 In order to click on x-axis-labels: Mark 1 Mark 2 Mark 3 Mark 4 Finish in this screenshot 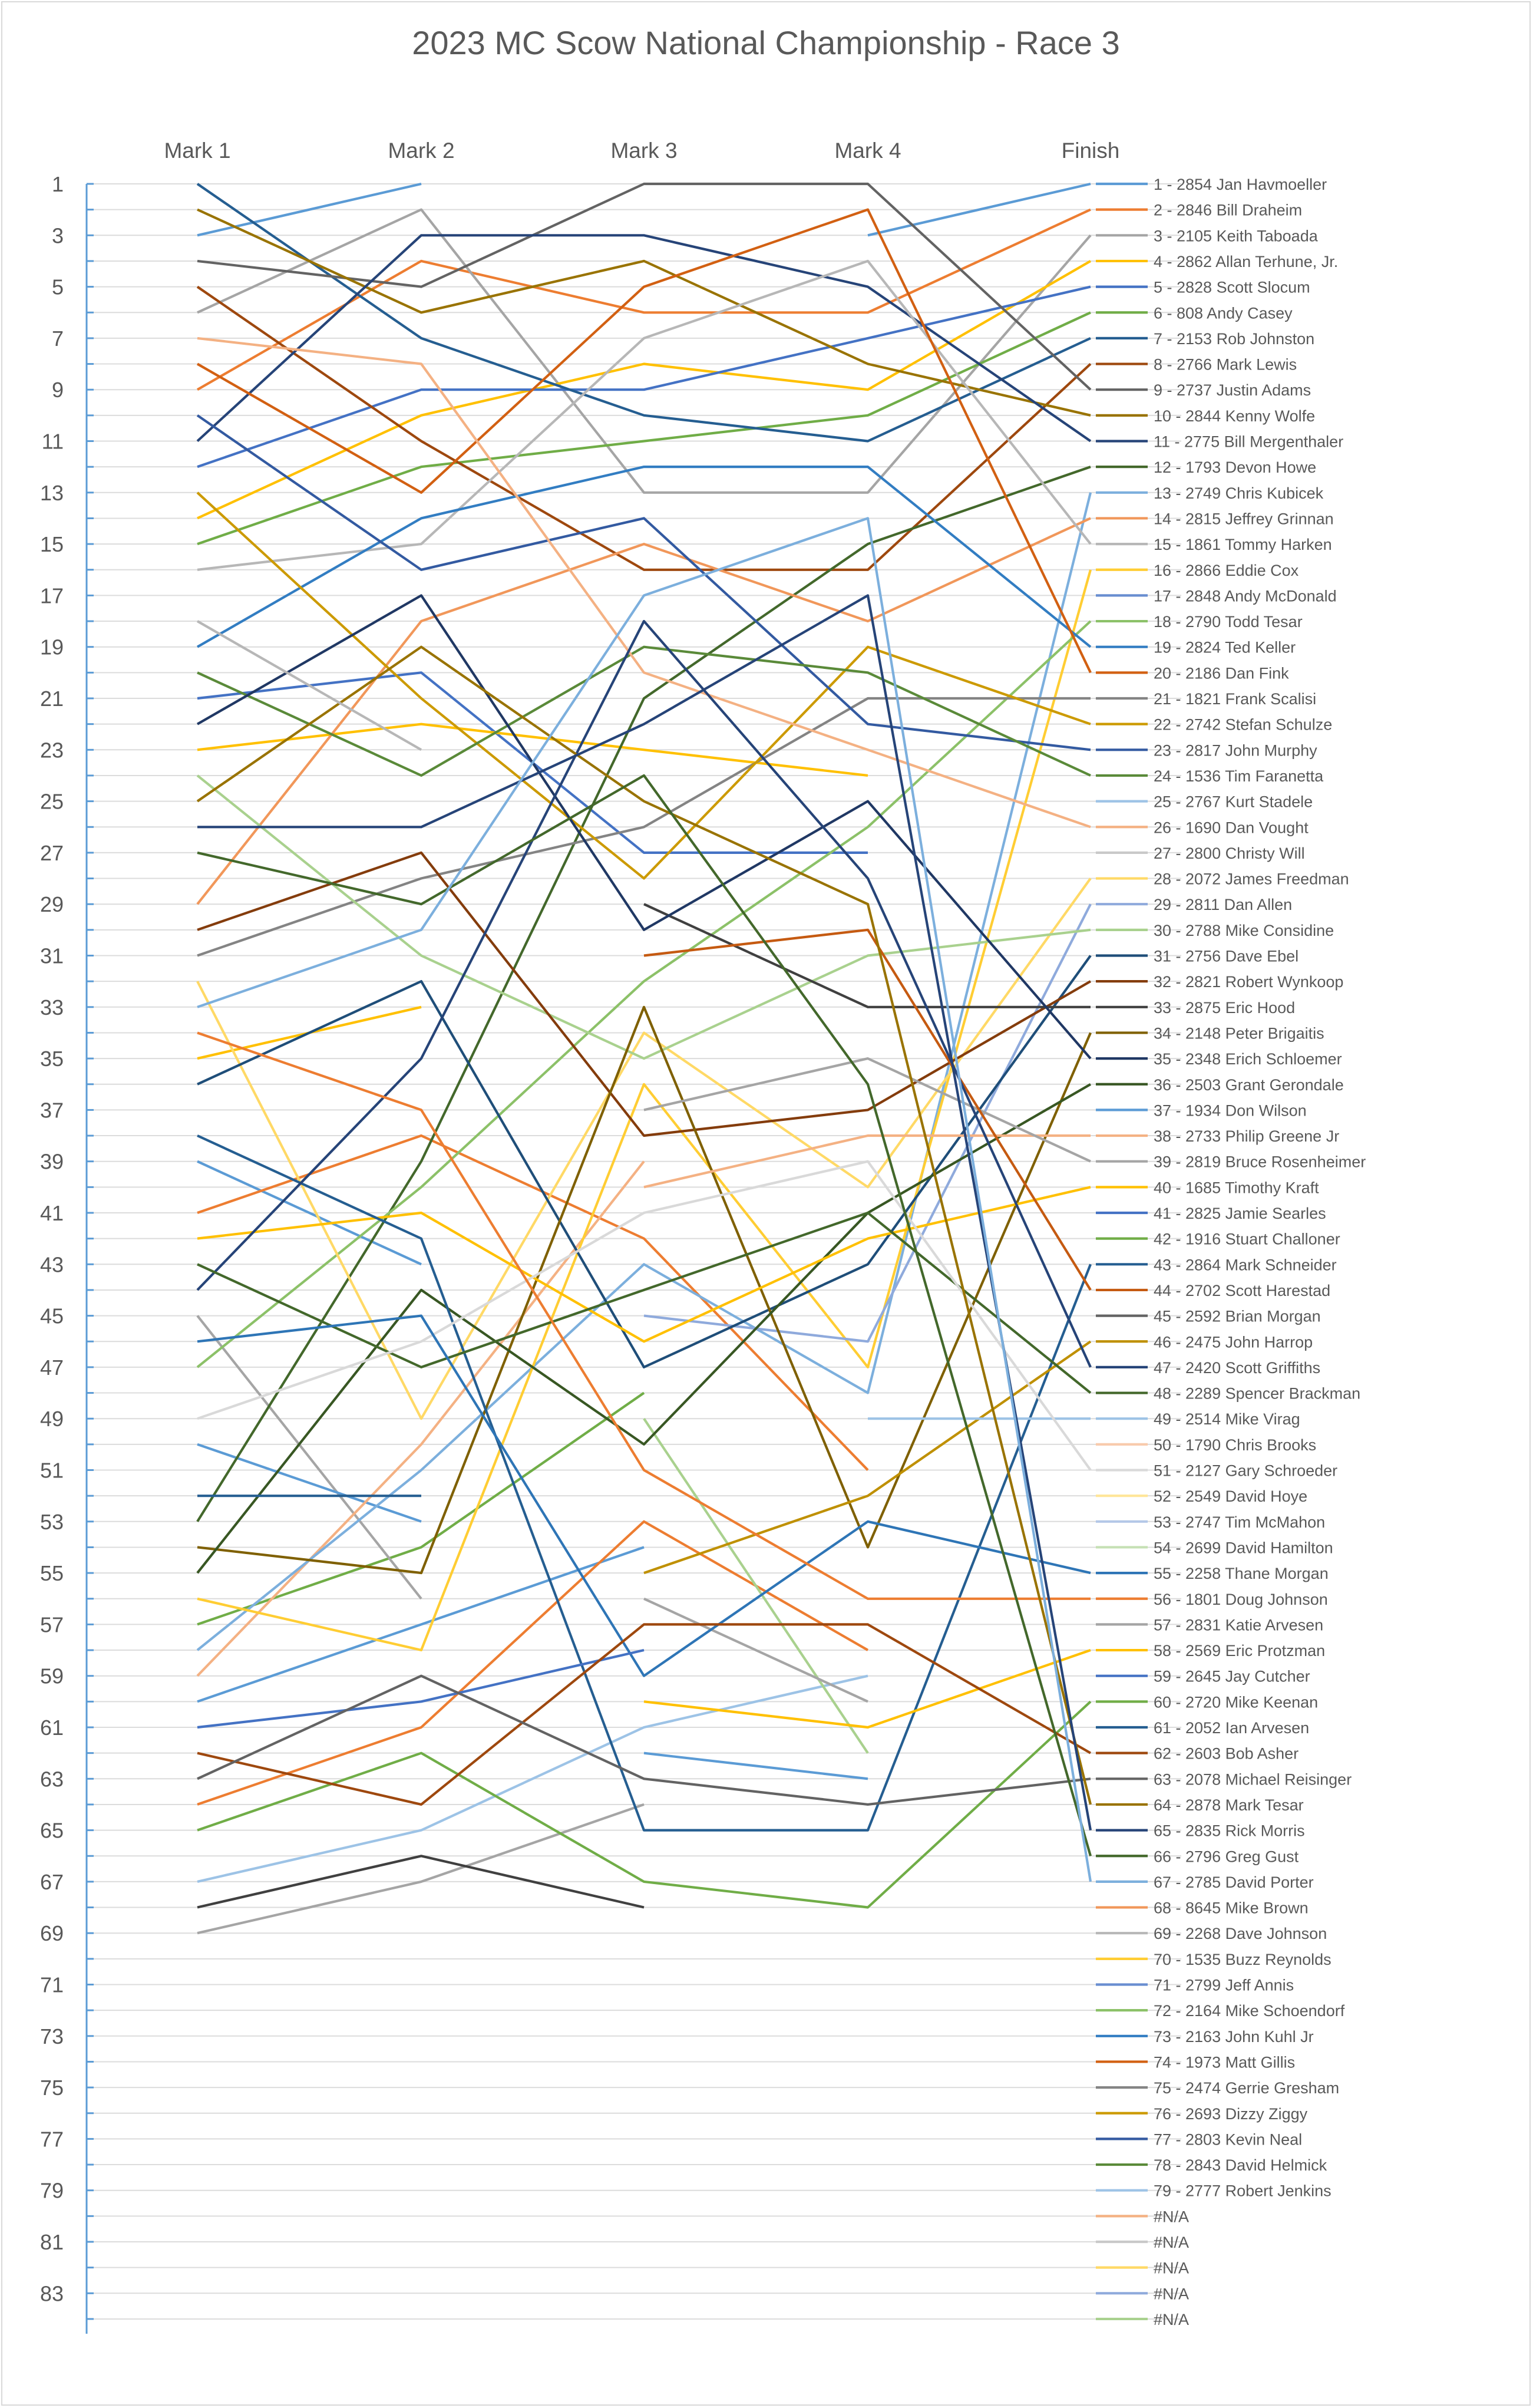, I will do `click(641, 150)`.